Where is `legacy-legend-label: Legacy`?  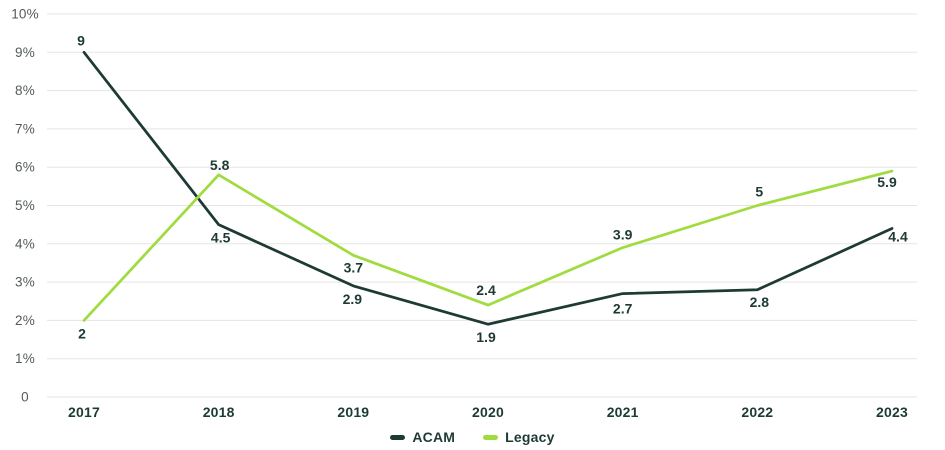
legacy-legend-label: Legacy is located at coordinates (530, 437).